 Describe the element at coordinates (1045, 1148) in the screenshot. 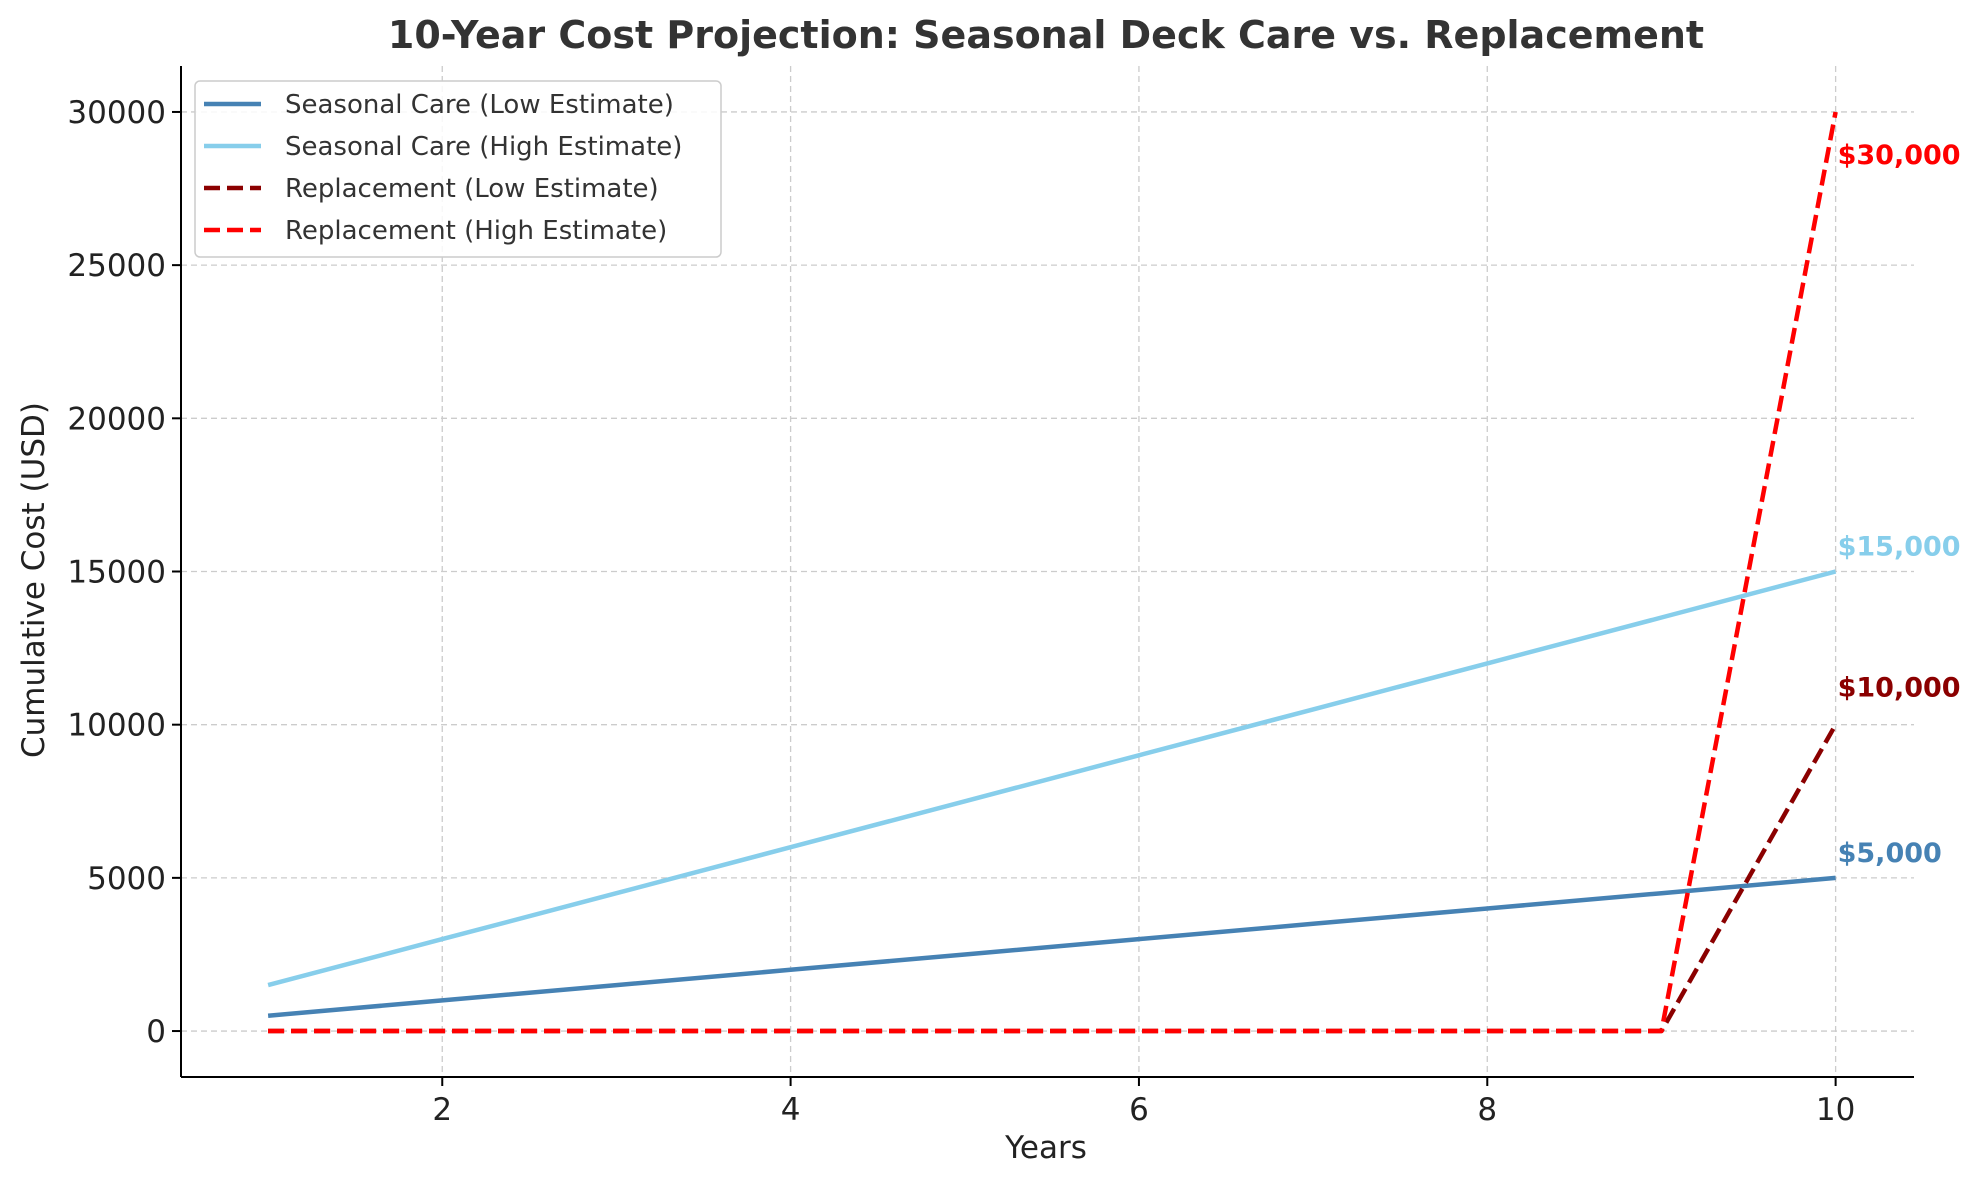

I see `x-axis-label: Years` at that location.